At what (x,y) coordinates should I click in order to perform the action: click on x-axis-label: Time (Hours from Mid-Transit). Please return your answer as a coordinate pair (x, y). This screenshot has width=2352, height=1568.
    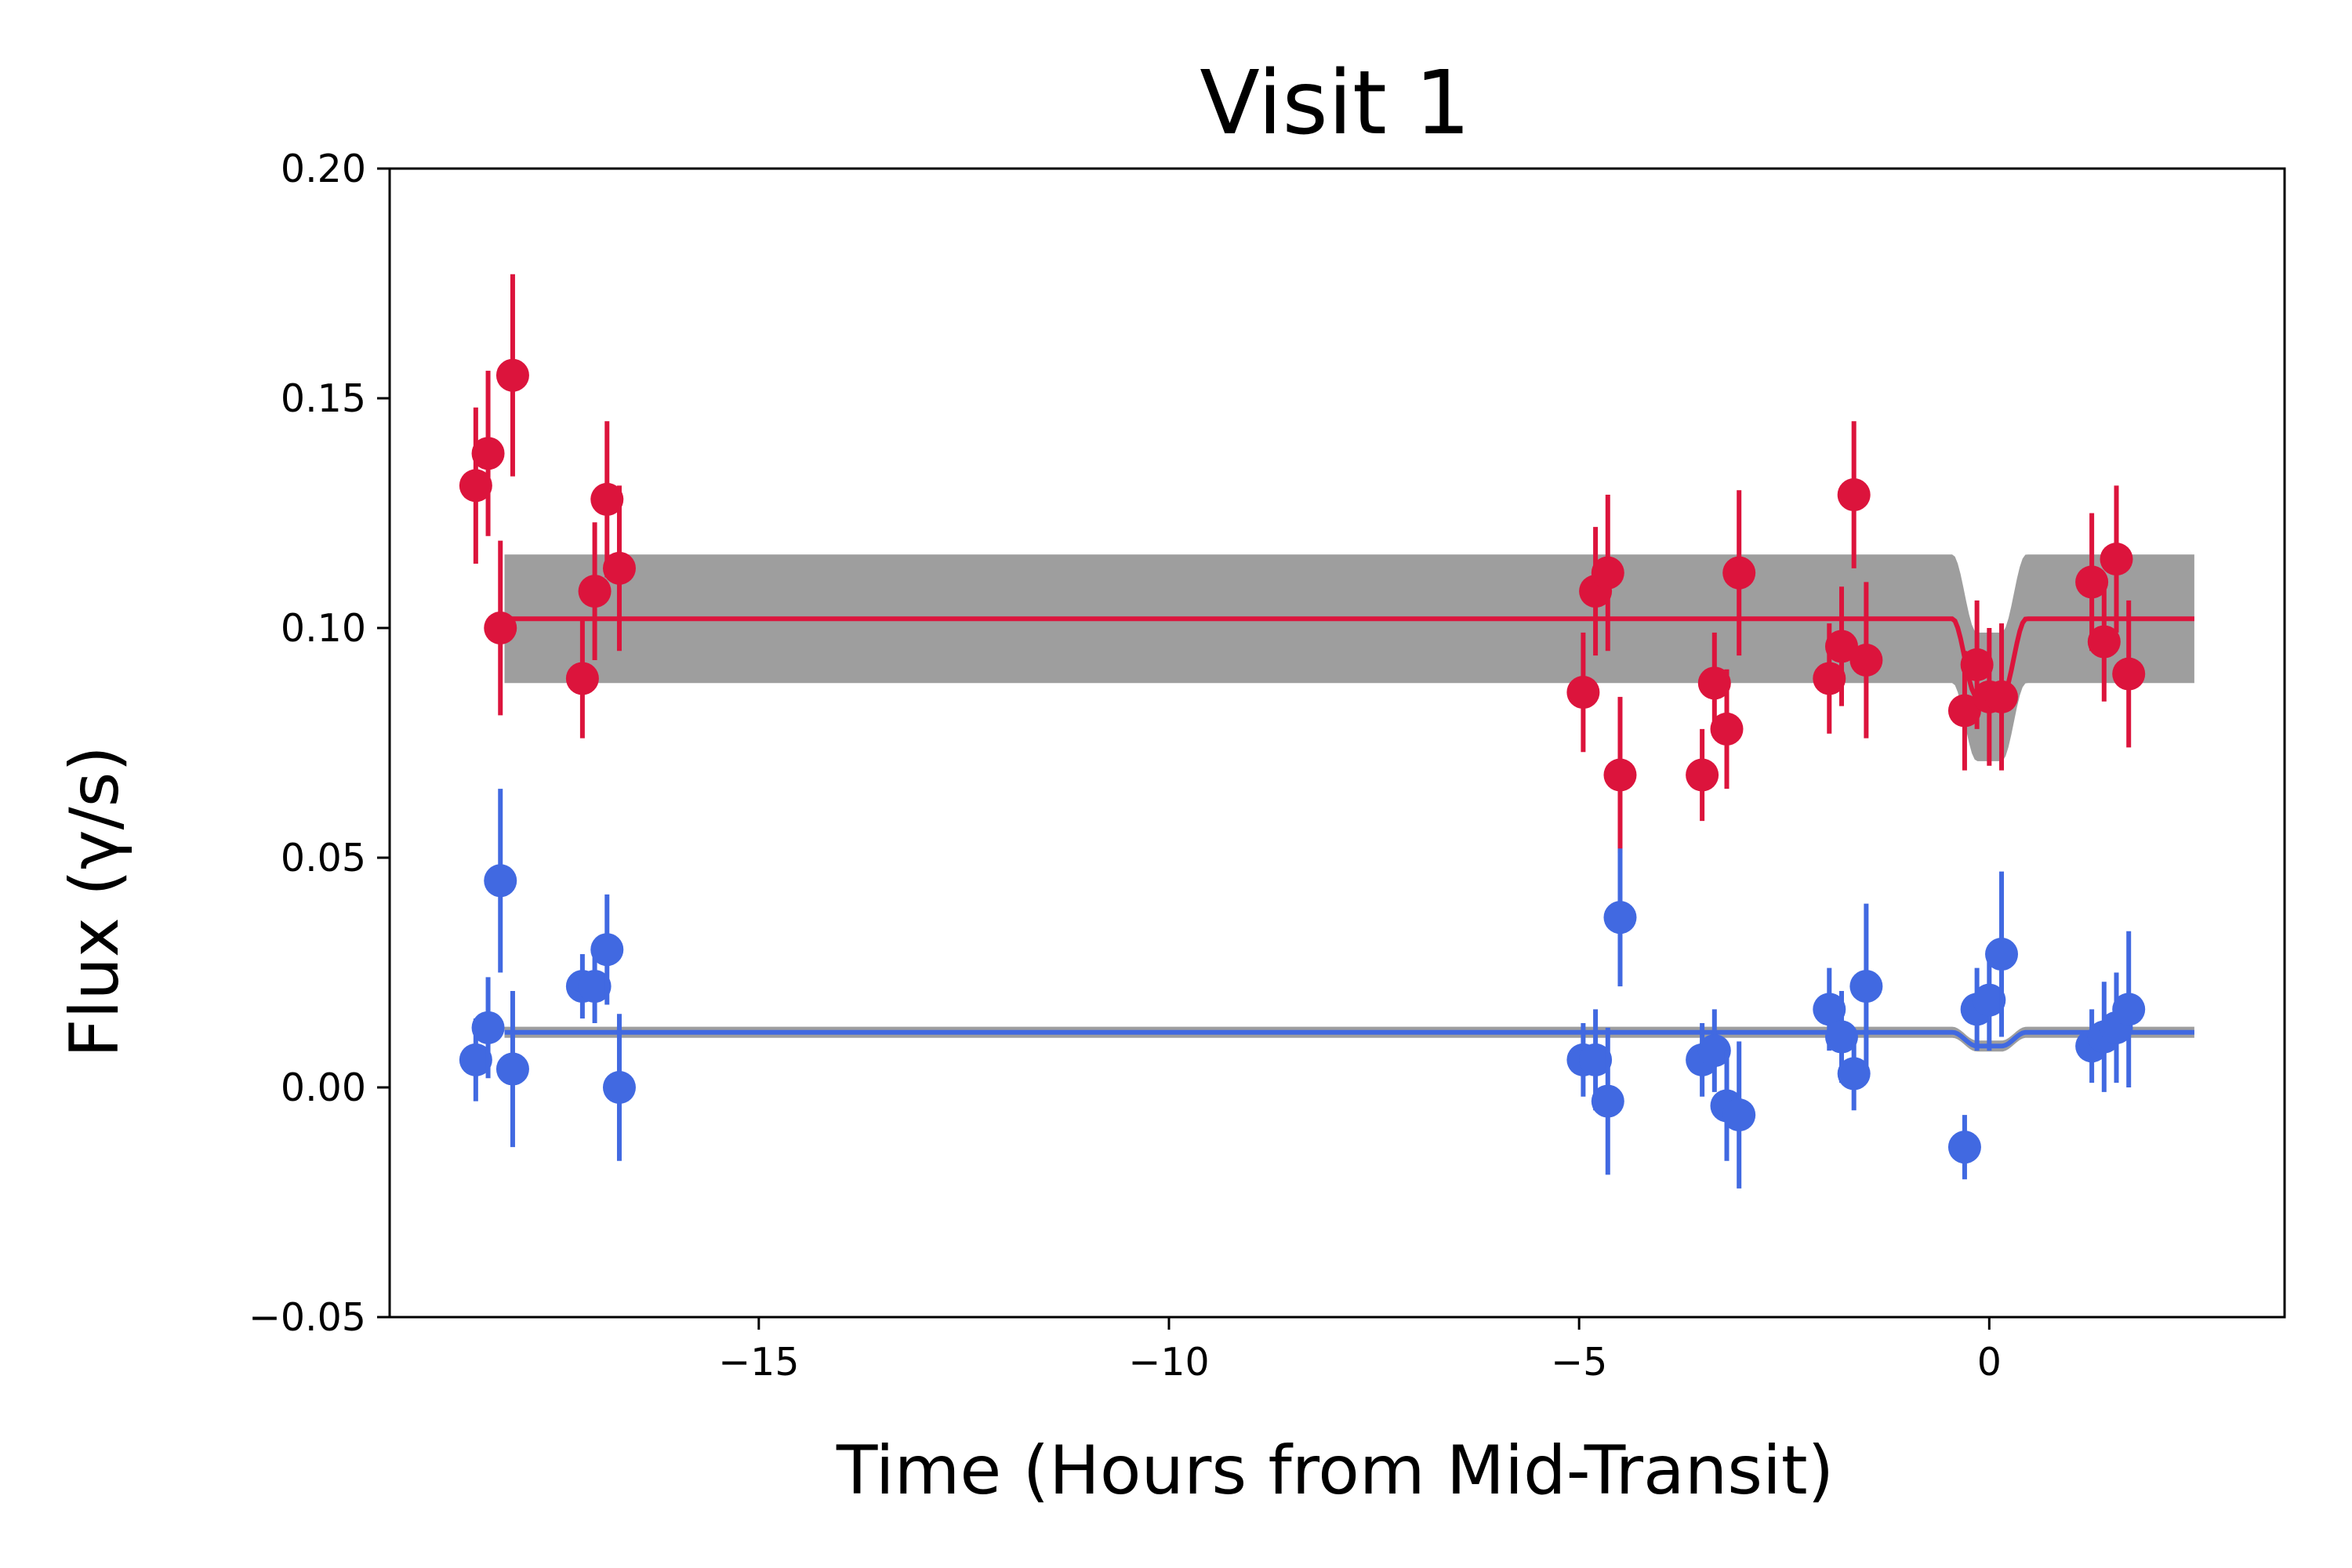
    Looking at the image, I should click on (1335, 1471).